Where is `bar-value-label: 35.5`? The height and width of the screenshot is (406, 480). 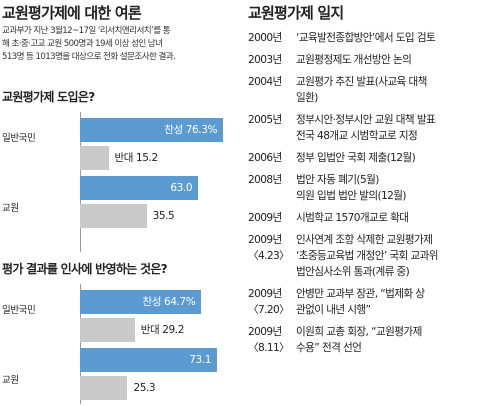
bar-value-label: 35.5 is located at coordinates (163, 216).